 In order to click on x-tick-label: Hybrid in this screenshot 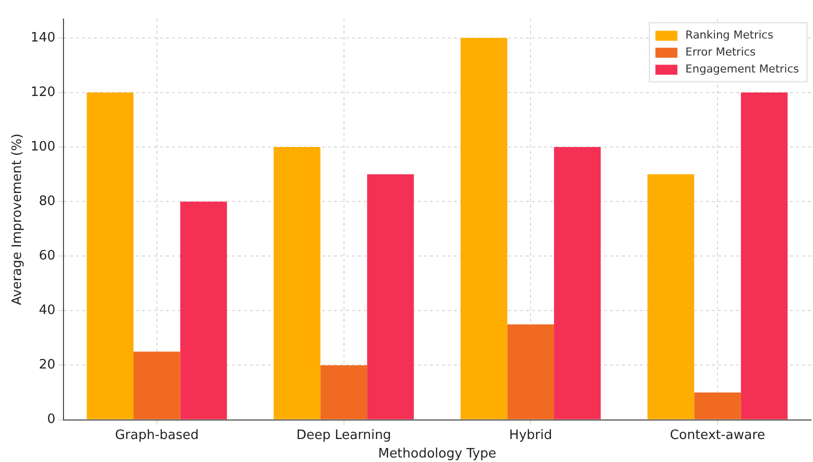, I will do `click(530, 435)`.